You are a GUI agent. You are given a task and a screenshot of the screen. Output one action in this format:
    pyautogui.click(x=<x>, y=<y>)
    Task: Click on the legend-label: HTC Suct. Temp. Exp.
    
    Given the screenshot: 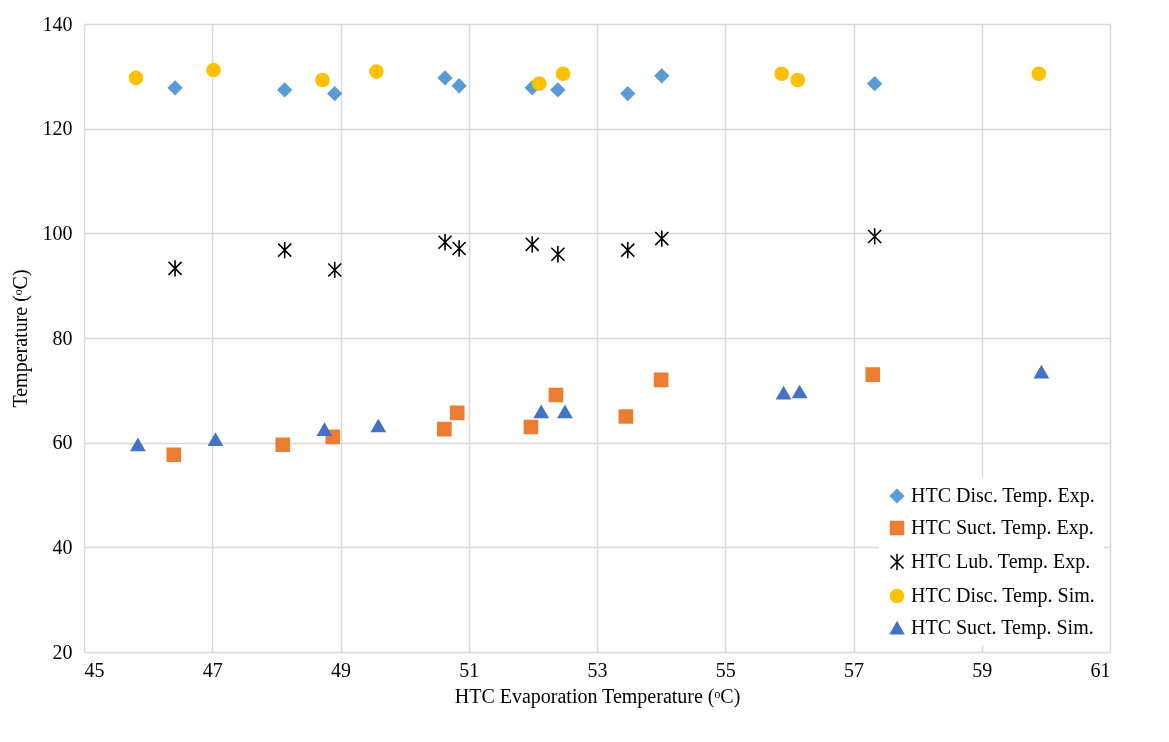 What is the action you would take?
    pyautogui.click(x=1002, y=527)
    